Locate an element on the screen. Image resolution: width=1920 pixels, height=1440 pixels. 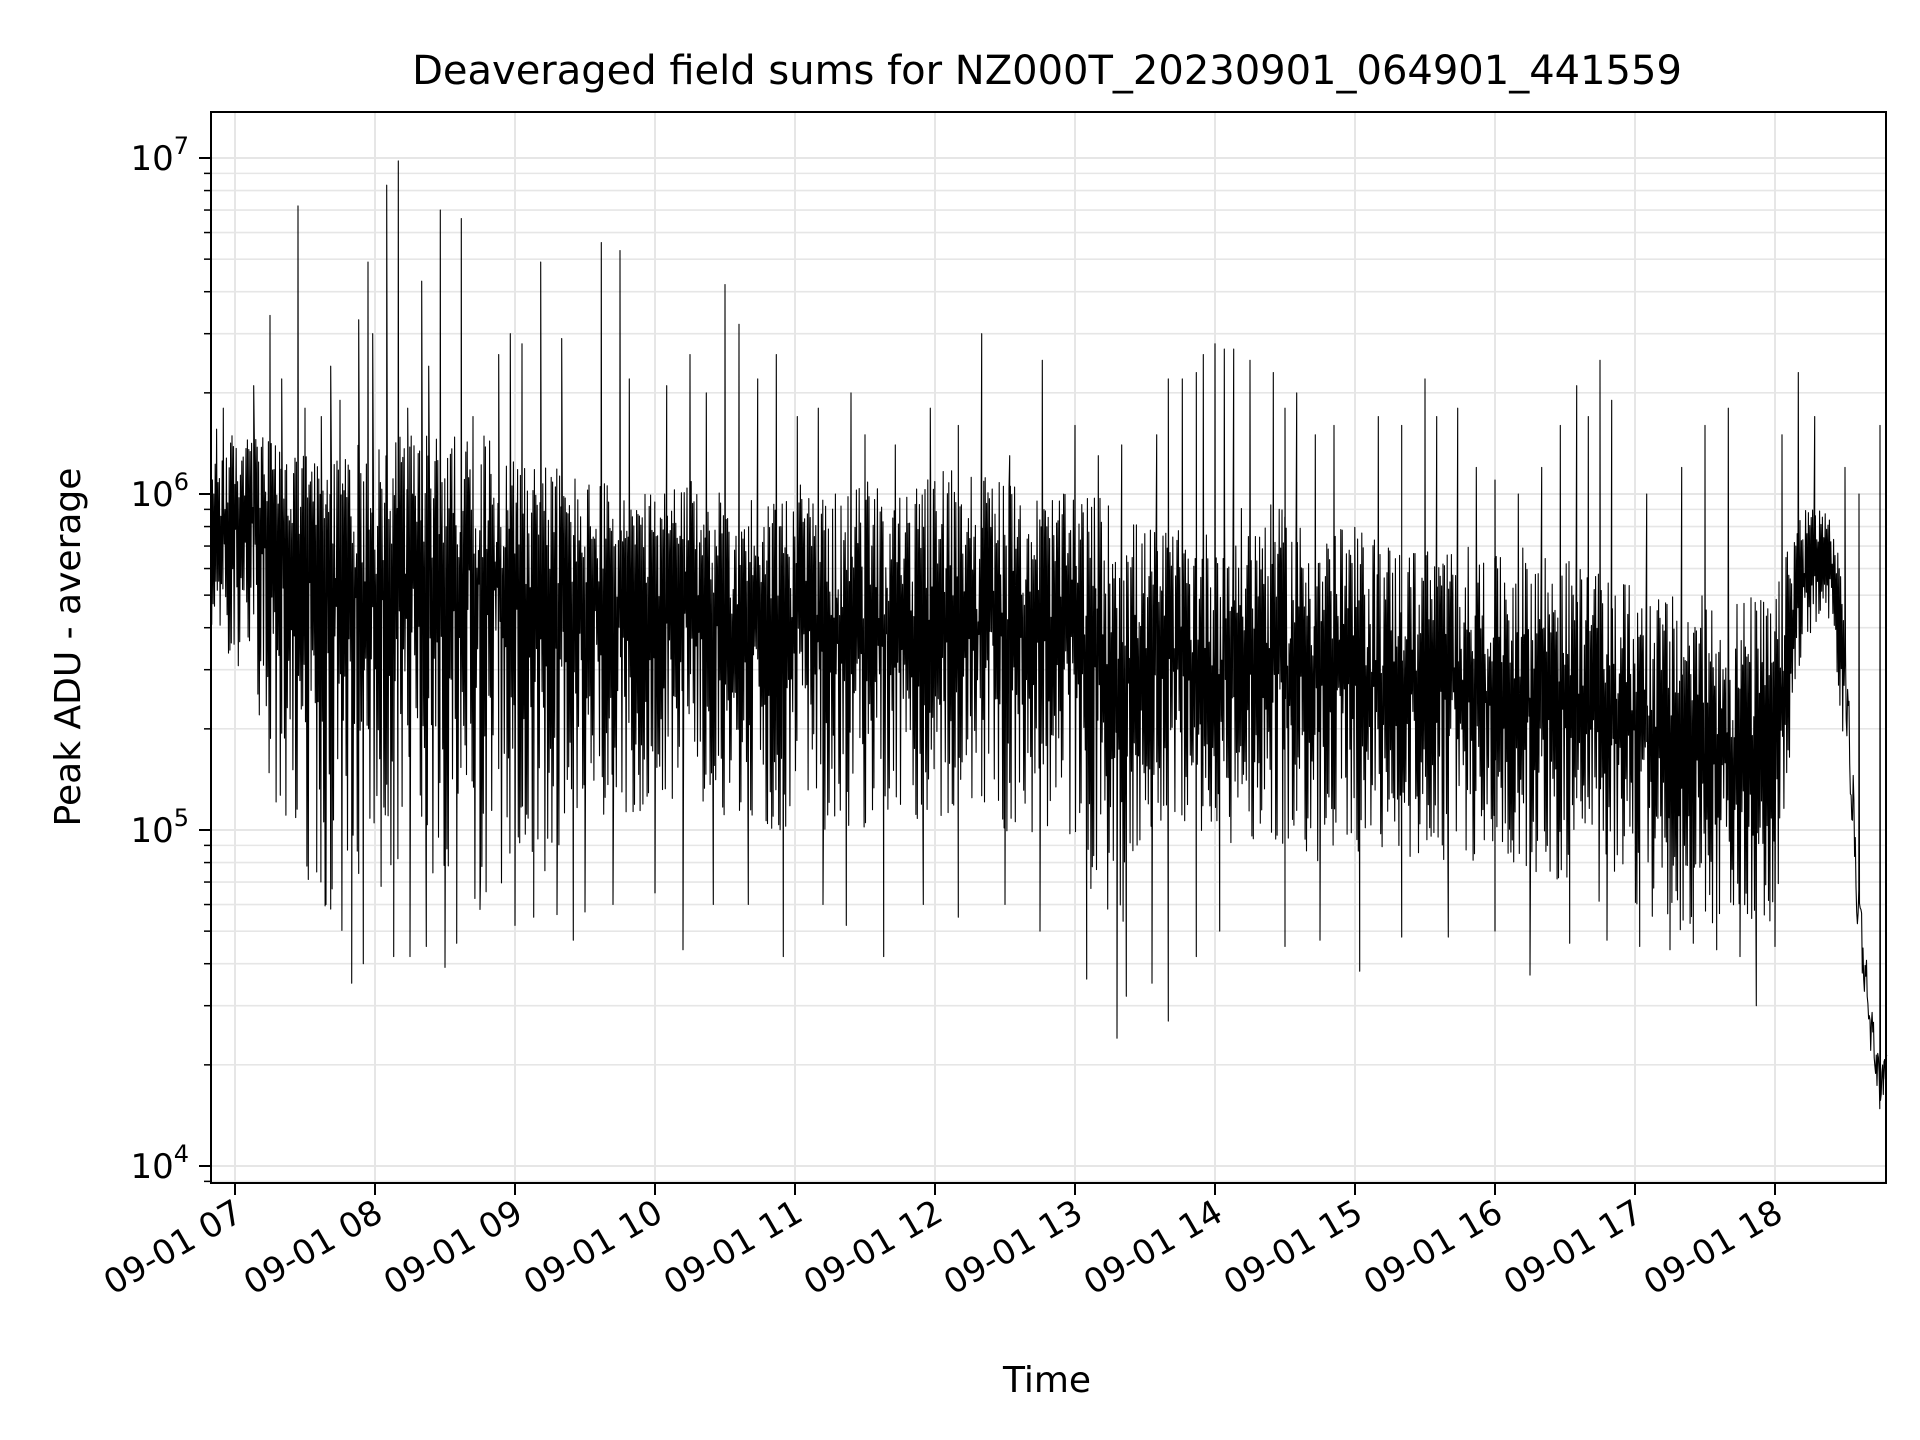
y-tick-label: 10⁷ is located at coordinates (159, 155).